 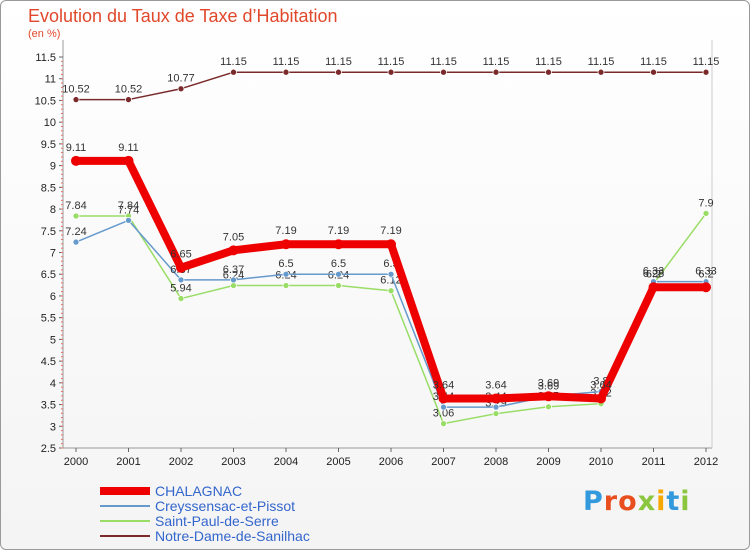 What do you see at coordinates (673, 501) in the screenshot?
I see `logo-letter: t` at bounding box center [673, 501].